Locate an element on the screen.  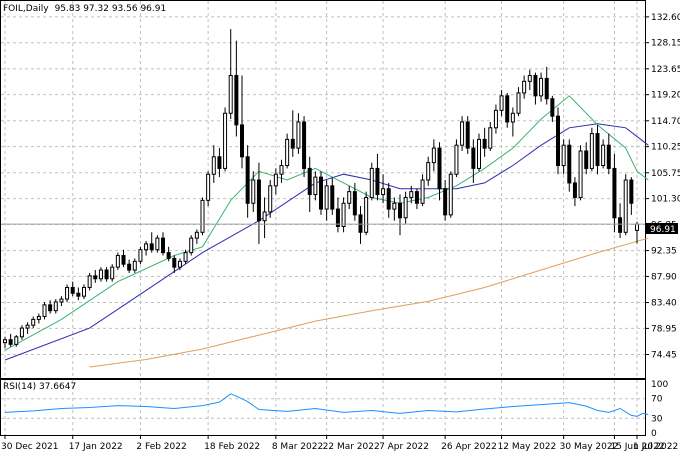
price-tick-label: 110.25 is located at coordinates (665, 148).